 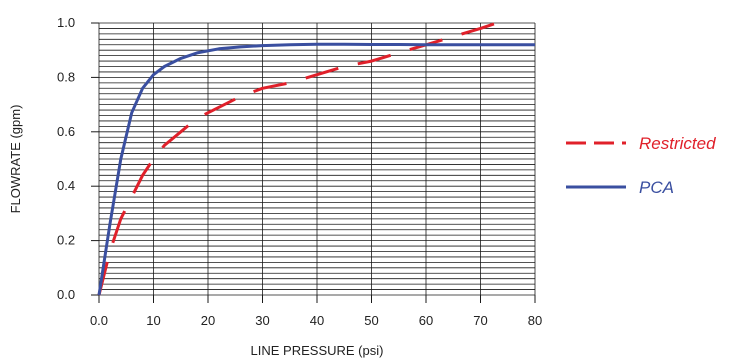 What do you see at coordinates (66, 131) in the screenshot?
I see `y-tick-label: 0.6` at bounding box center [66, 131].